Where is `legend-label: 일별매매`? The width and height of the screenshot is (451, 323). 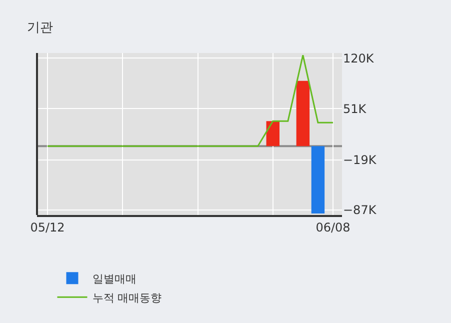 legend-label: 일별매매 is located at coordinates (114, 279).